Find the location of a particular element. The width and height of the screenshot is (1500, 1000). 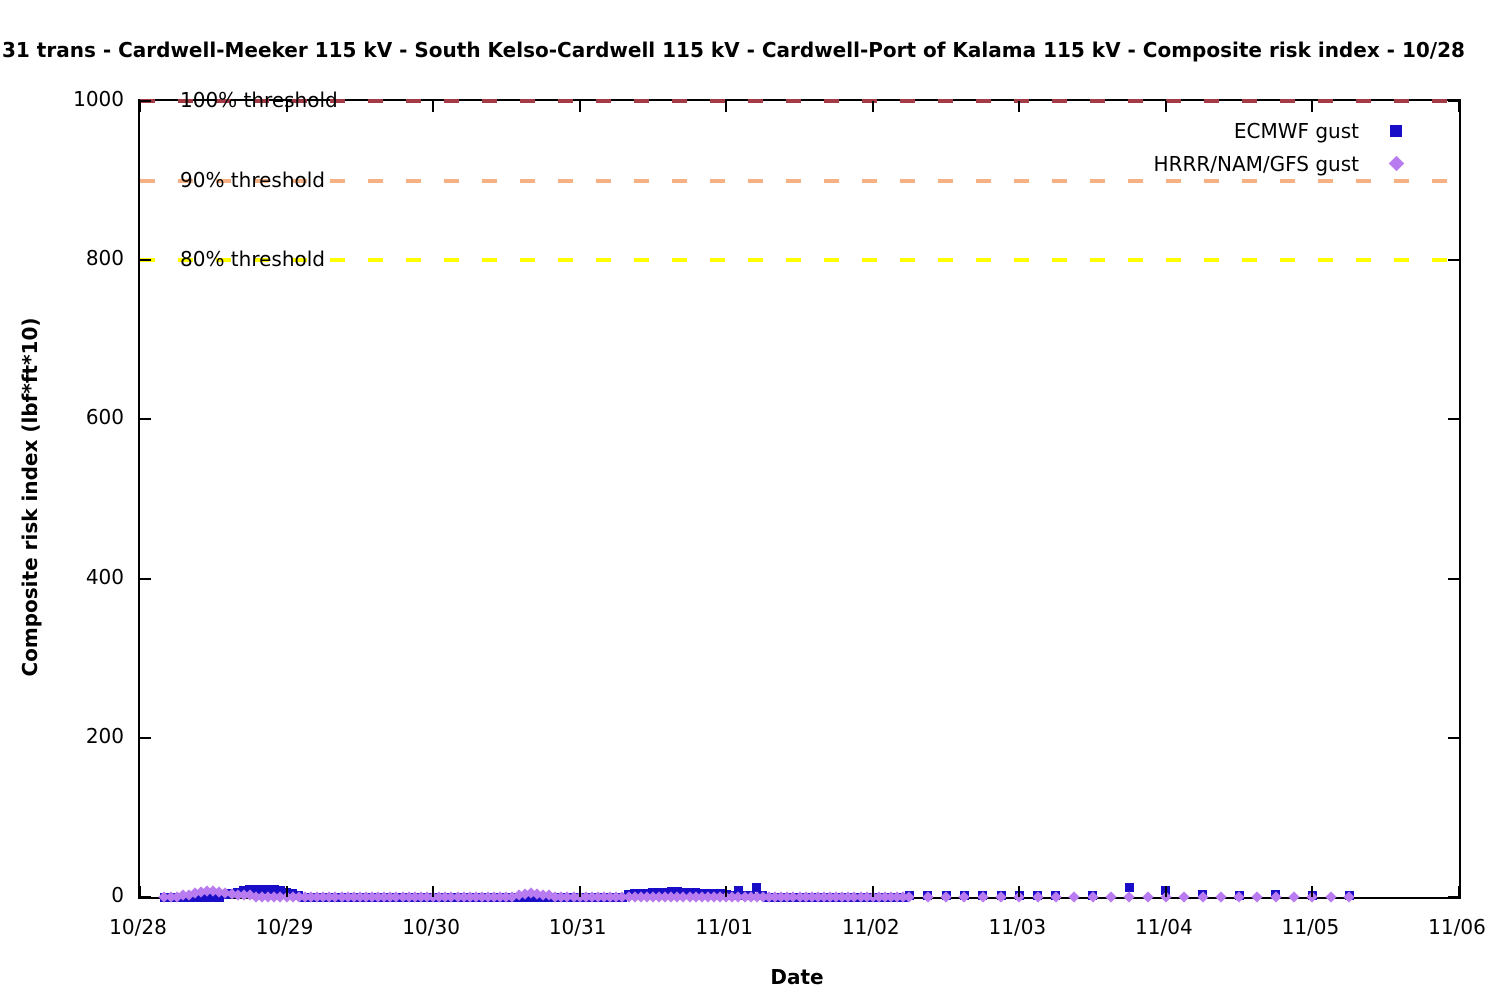

x-tick-label: 11/01 is located at coordinates (724, 927).